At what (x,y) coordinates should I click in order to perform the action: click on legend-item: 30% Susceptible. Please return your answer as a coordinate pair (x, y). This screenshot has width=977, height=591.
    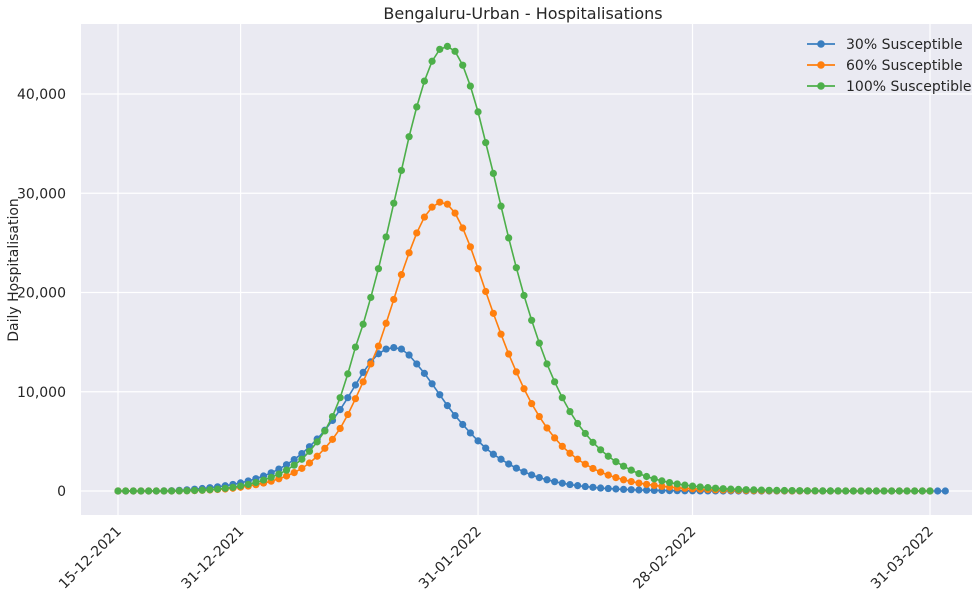
    Looking at the image, I should click on (885, 45).